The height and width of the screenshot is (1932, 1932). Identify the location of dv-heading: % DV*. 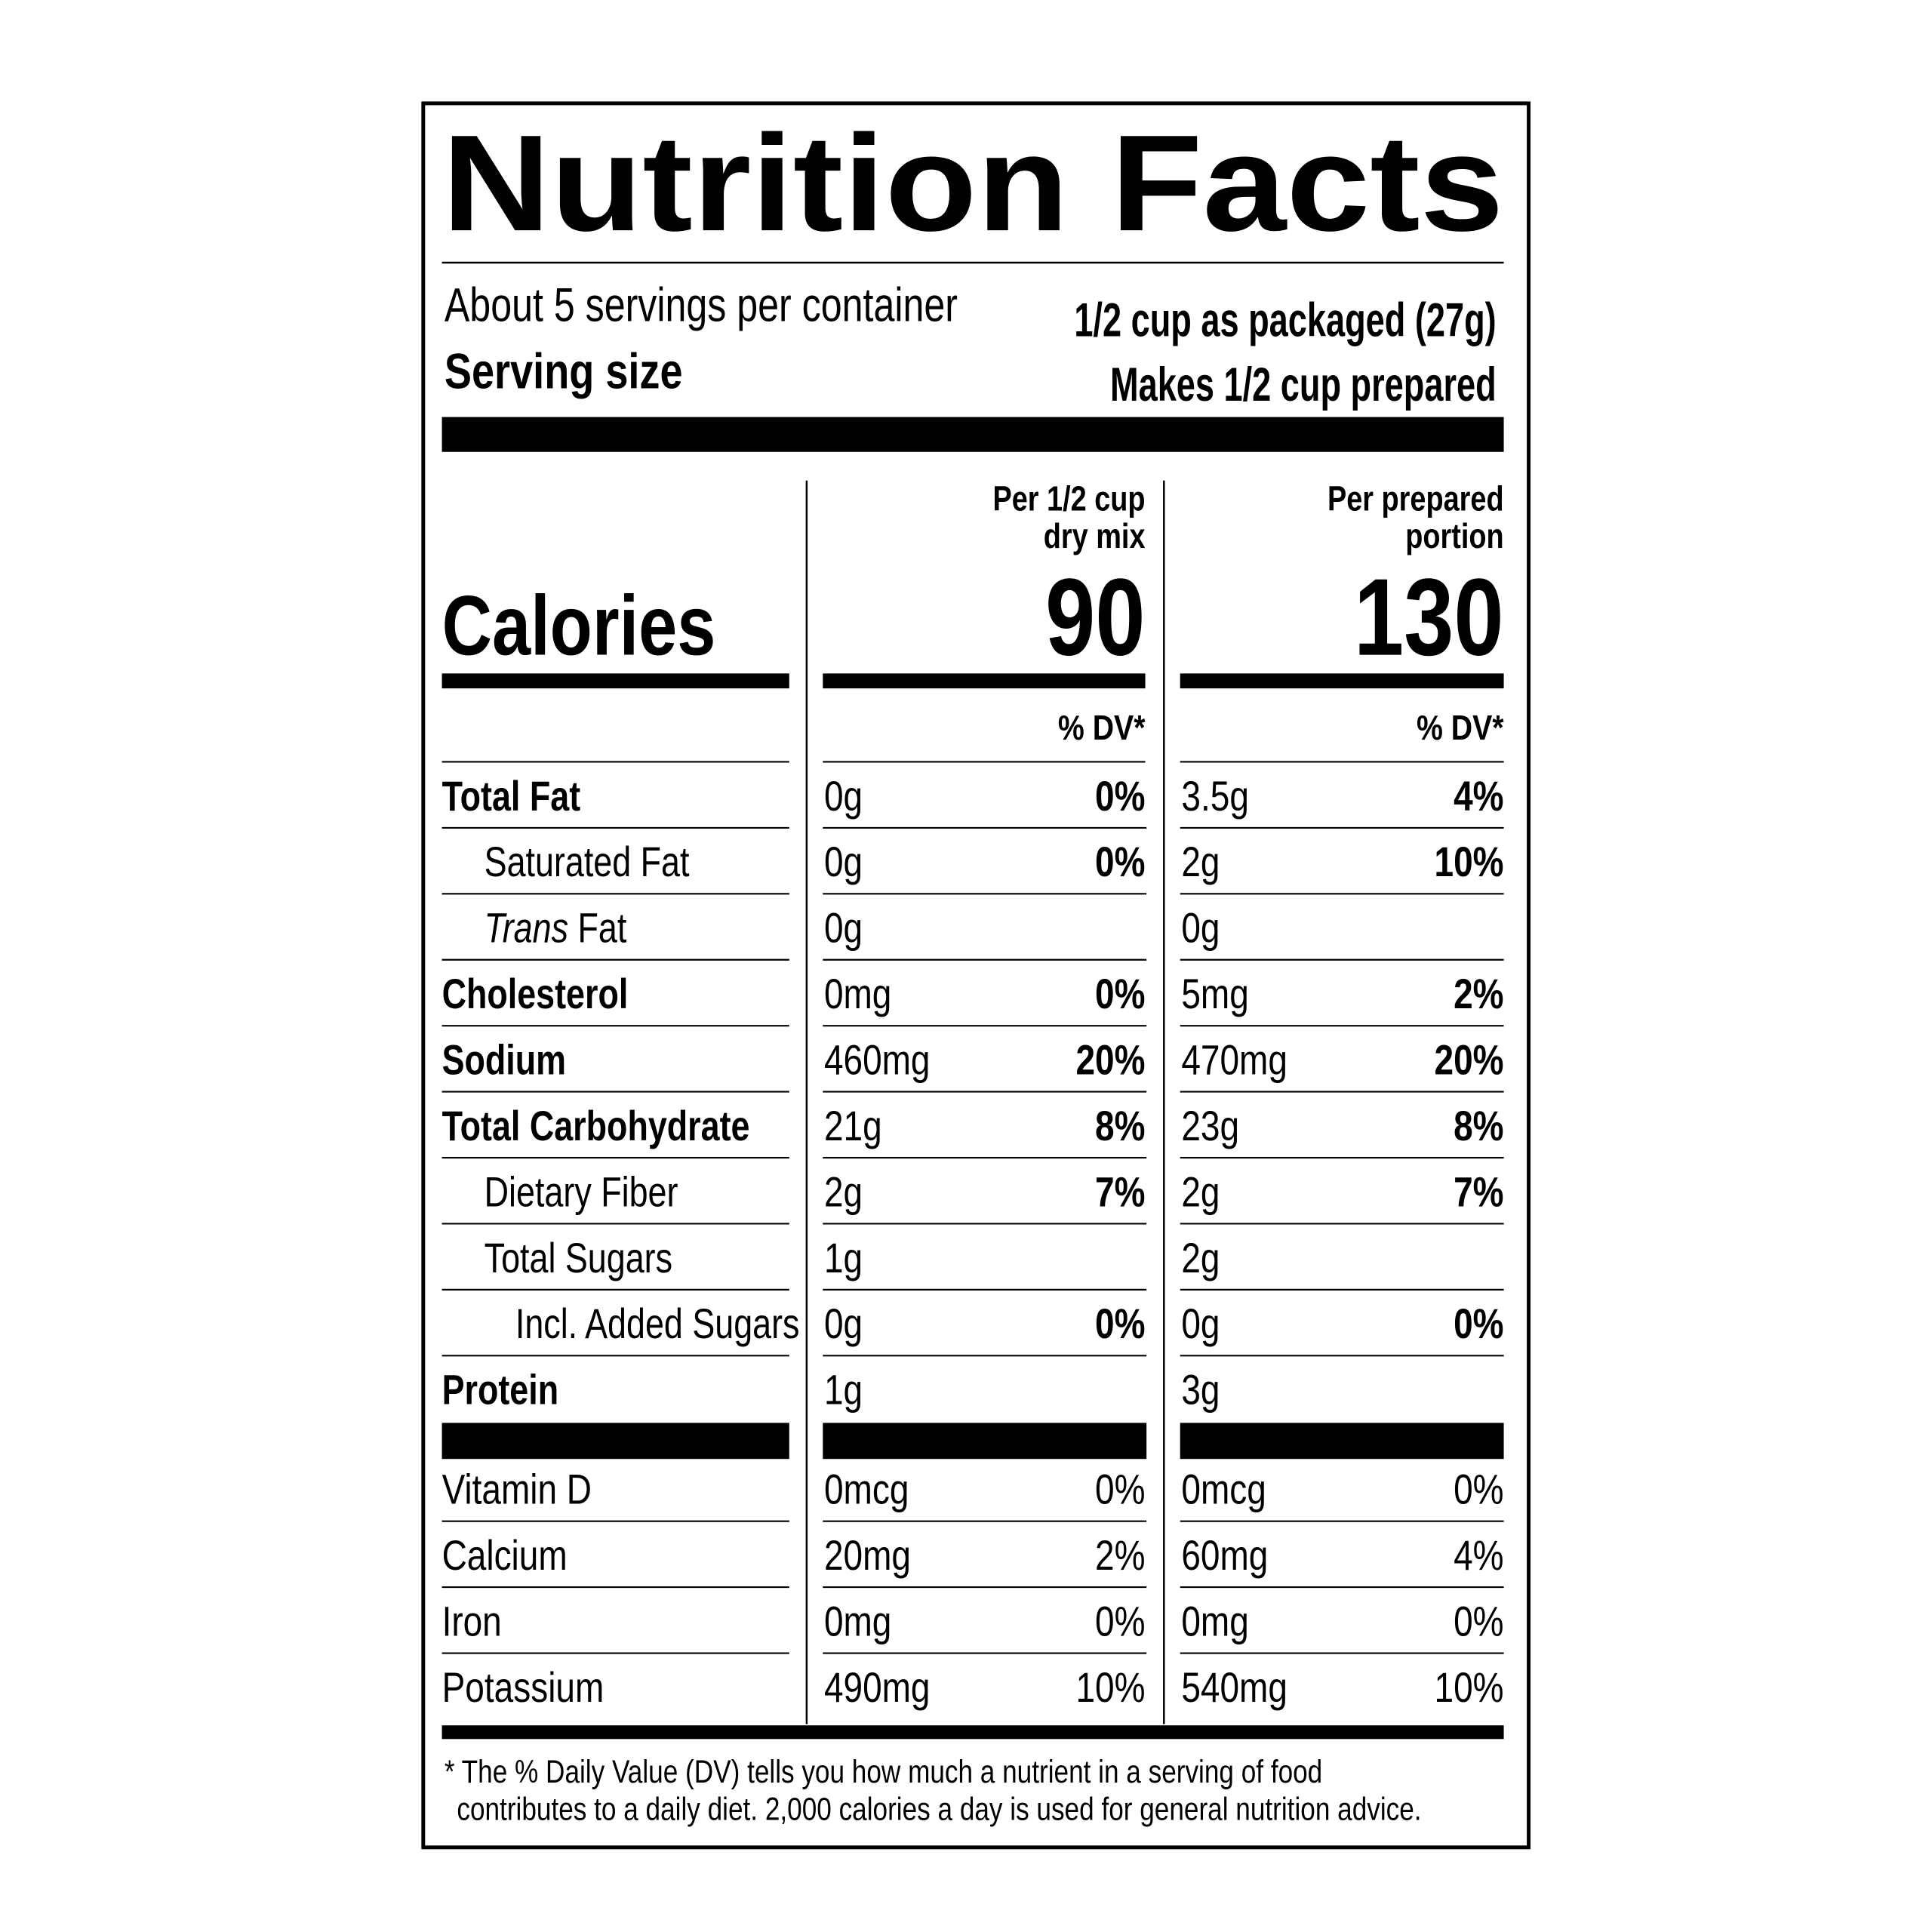
(1102, 727).